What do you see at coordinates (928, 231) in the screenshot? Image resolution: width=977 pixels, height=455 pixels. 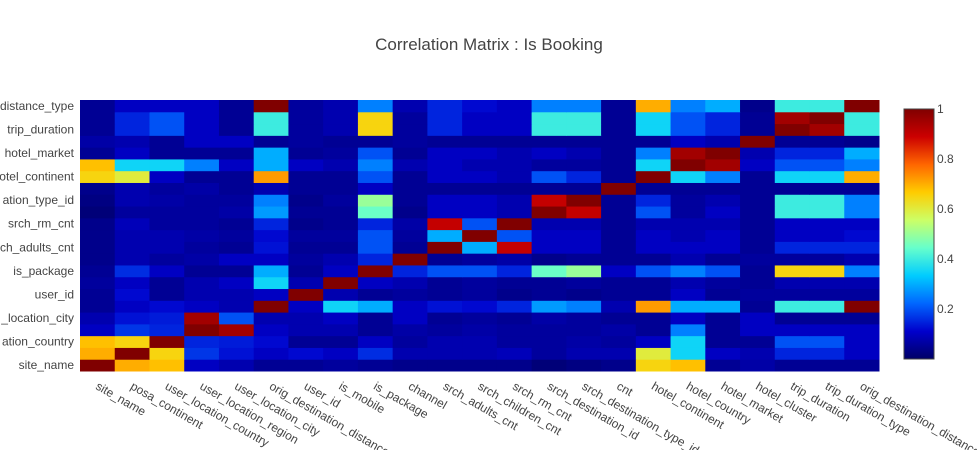 I see `colorbar: 0.2 0.4 0.6 0.8 1` at bounding box center [928, 231].